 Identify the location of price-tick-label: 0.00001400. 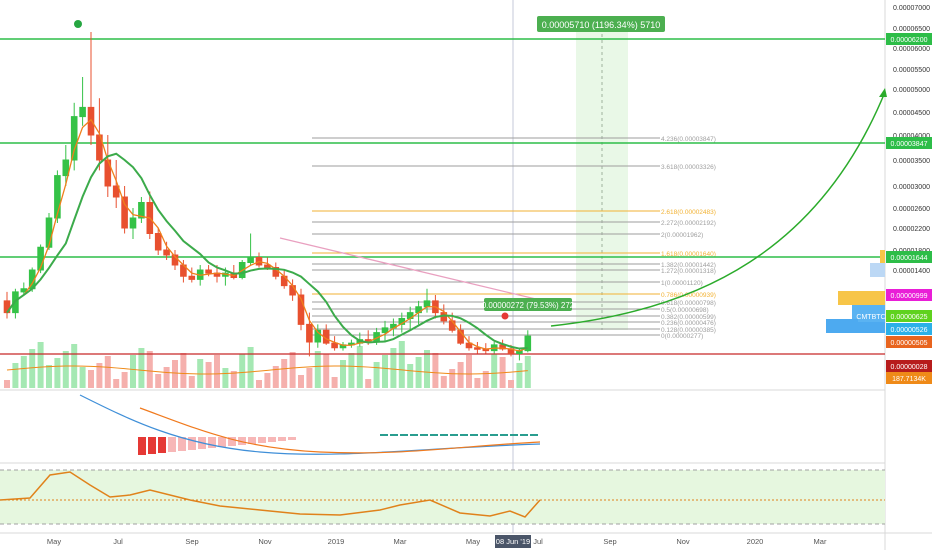
(911, 271).